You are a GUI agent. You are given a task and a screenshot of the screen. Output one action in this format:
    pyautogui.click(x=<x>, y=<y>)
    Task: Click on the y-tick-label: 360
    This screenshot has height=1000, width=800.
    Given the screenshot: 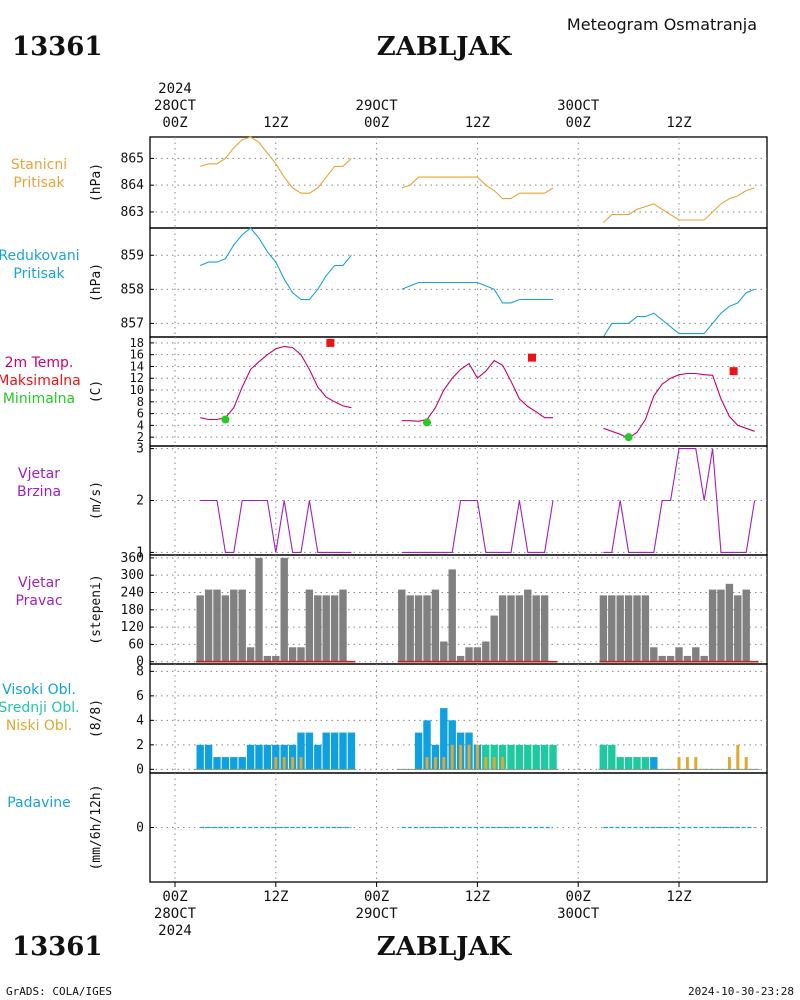 What is the action you would take?
    pyautogui.click(x=132, y=558)
    